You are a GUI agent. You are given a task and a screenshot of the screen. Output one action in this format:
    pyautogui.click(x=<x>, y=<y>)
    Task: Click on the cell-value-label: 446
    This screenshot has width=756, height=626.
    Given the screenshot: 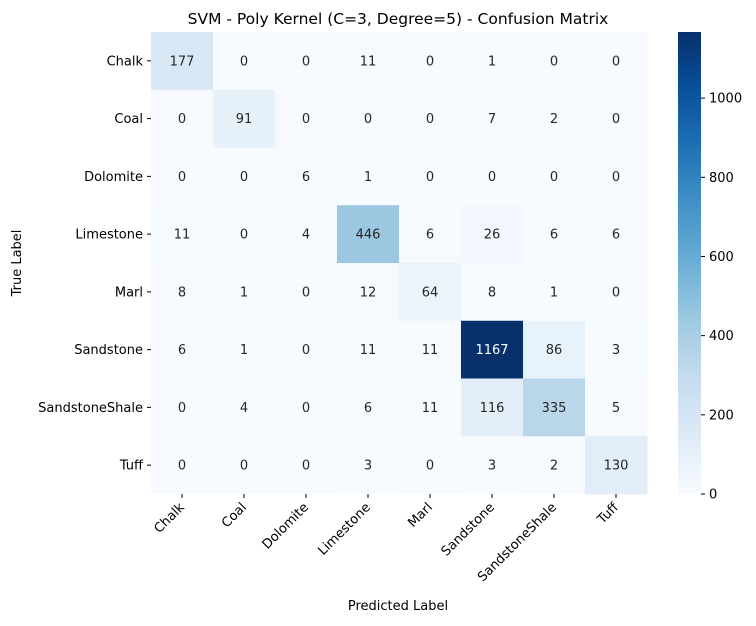 What is the action you would take?
    pyautogui.click(x=368, y=235)
    